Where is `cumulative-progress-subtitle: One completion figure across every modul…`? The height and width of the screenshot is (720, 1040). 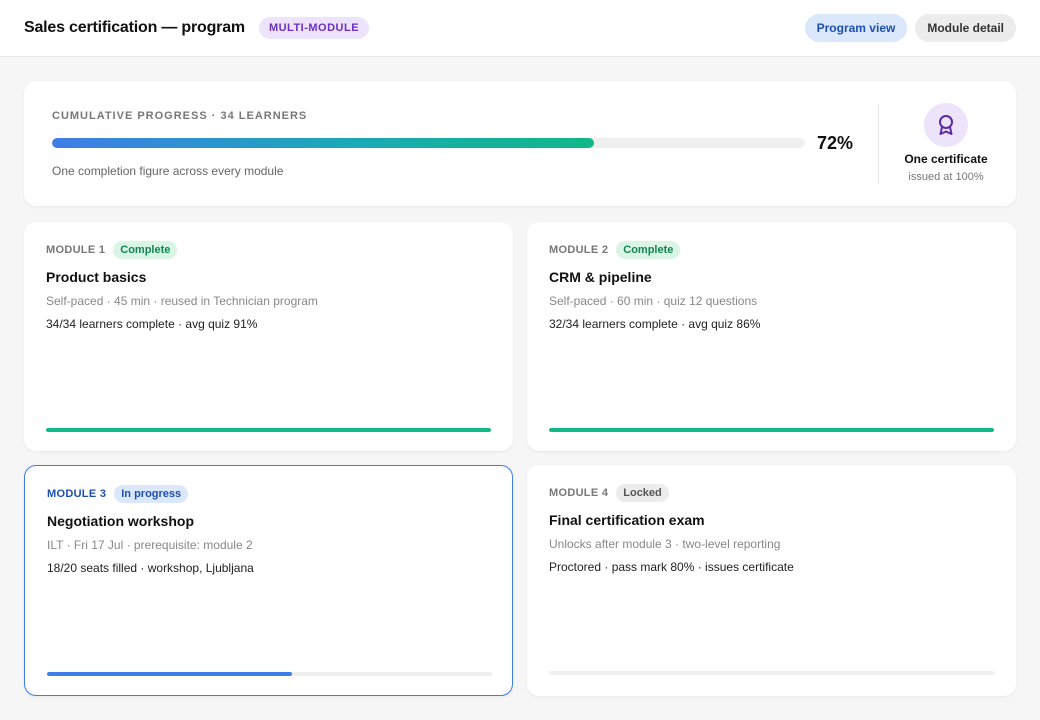 cumulative-progress-subtitle: One completion figure across every modul… is located at coordinates (168, 171).